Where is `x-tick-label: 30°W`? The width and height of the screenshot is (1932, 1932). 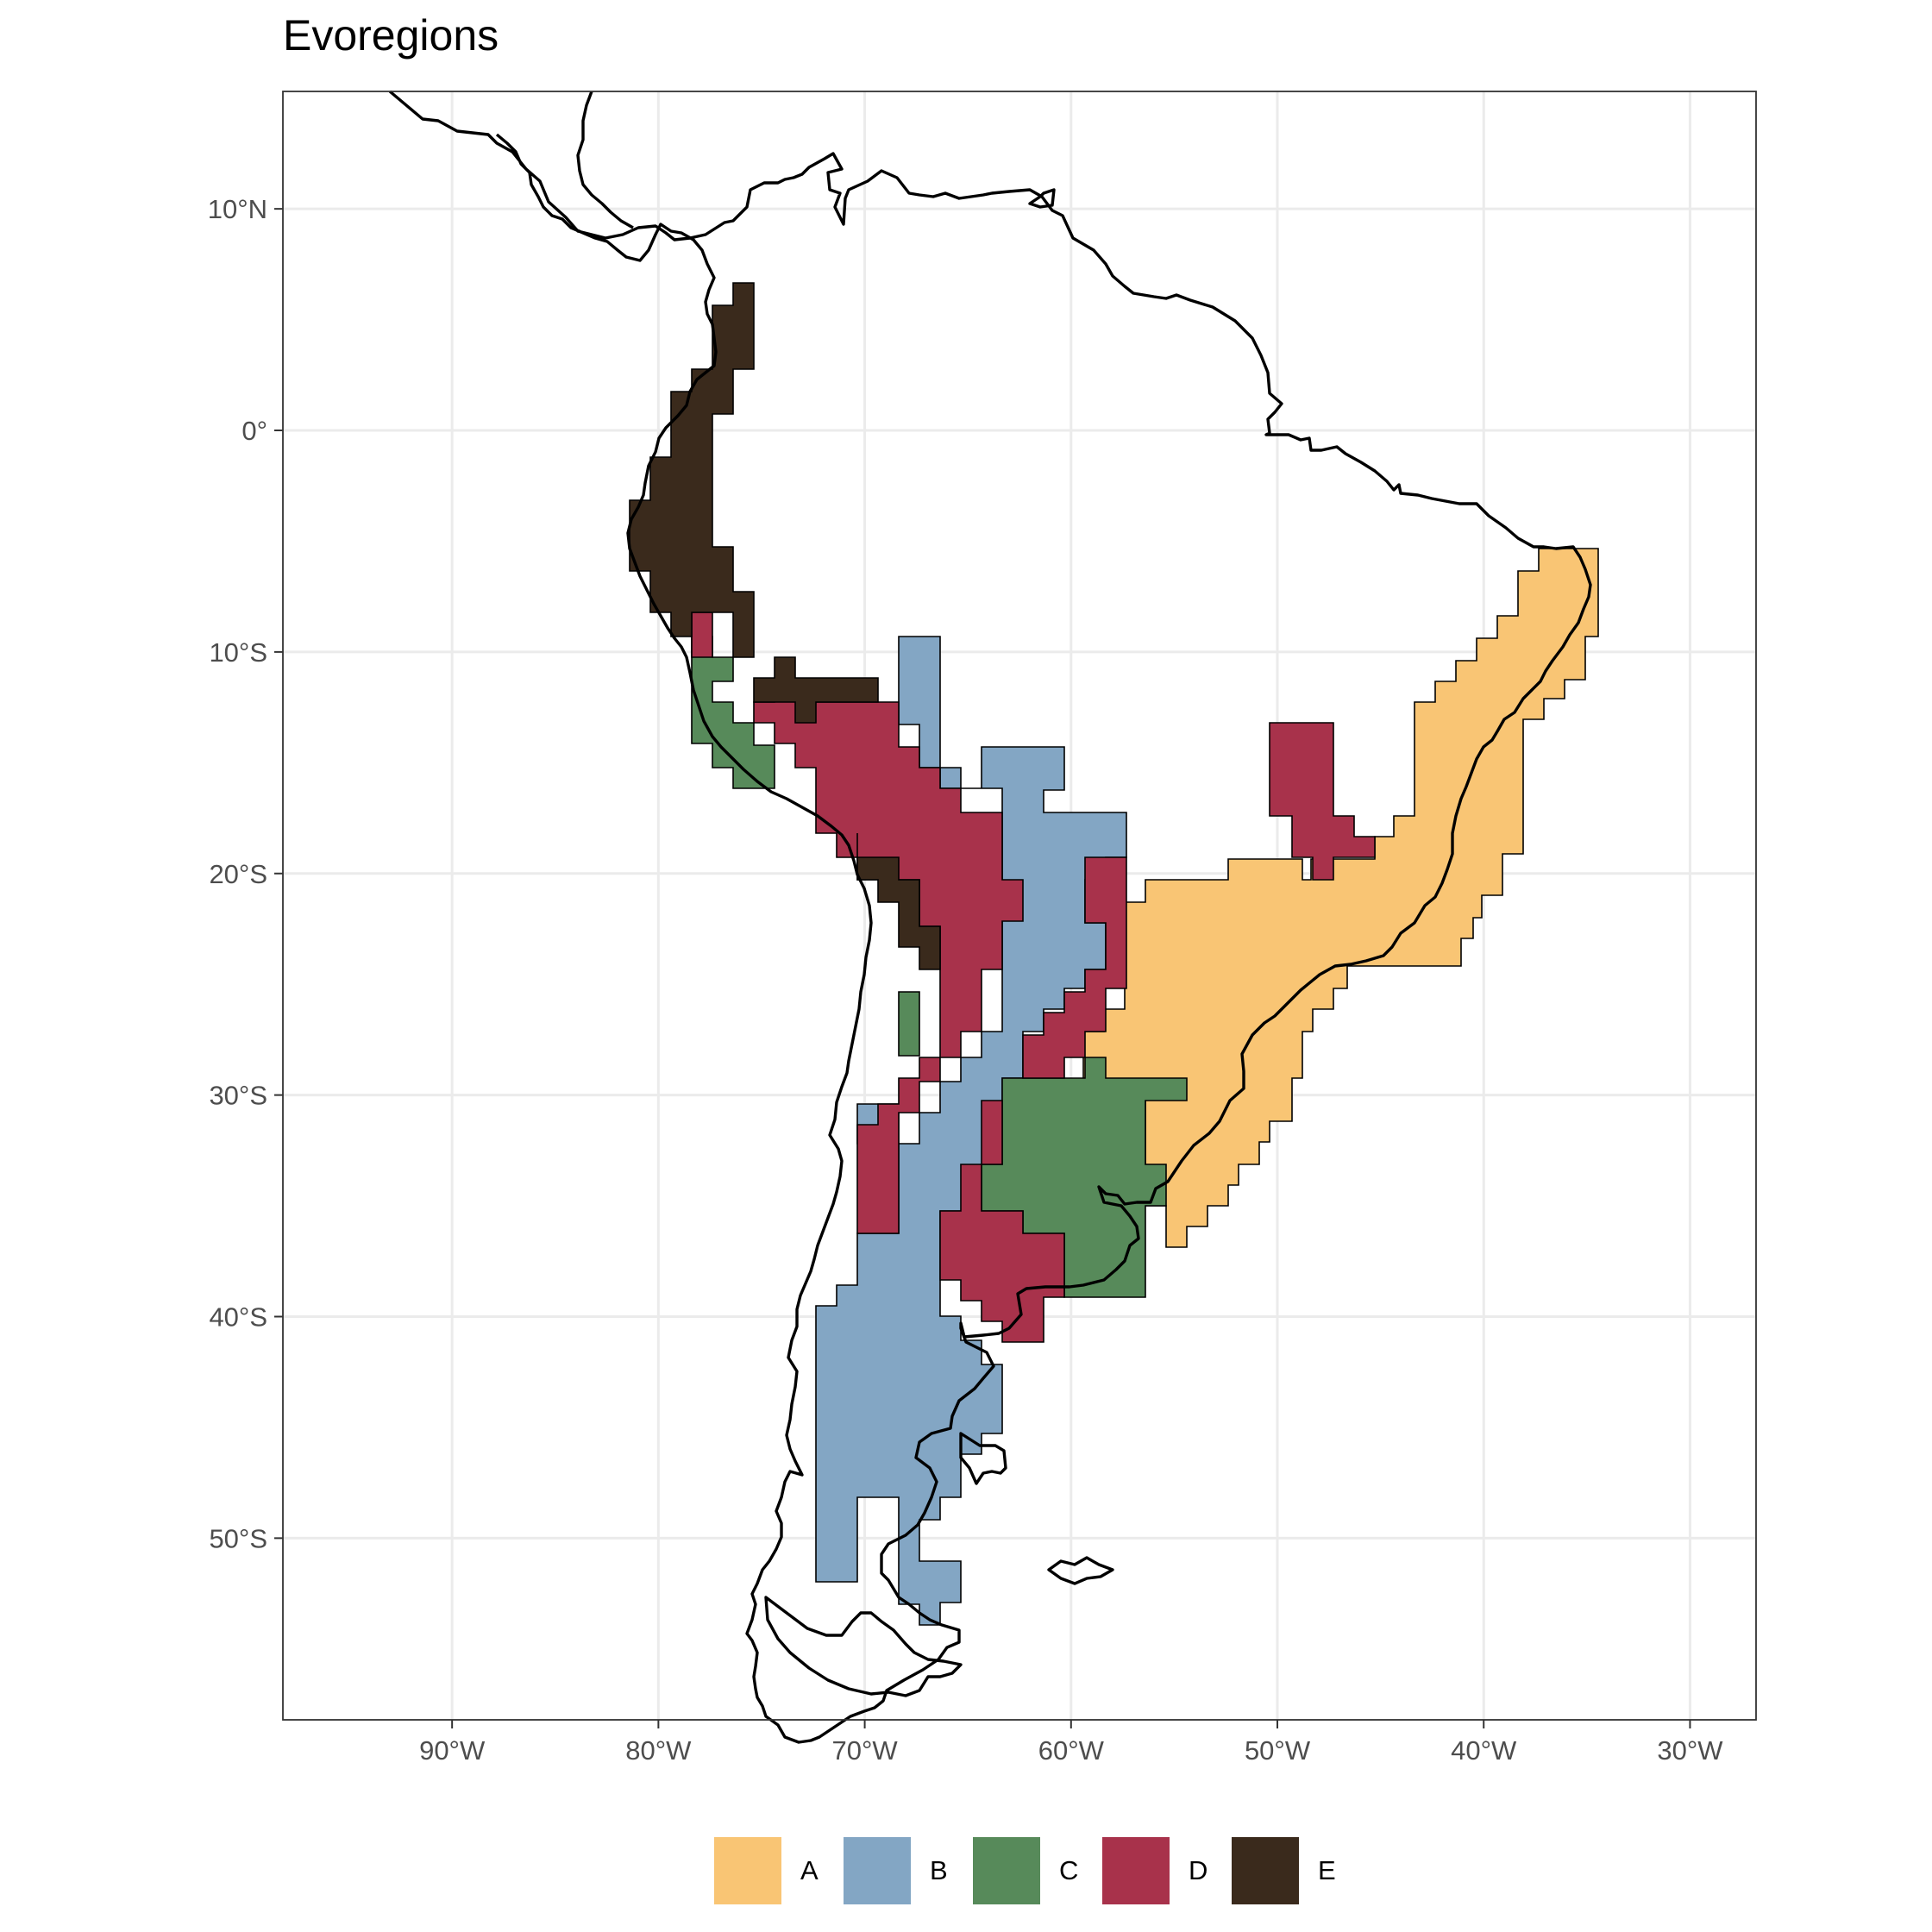
x-tick-label: 30°W is located at coordinates (1690, 1751).